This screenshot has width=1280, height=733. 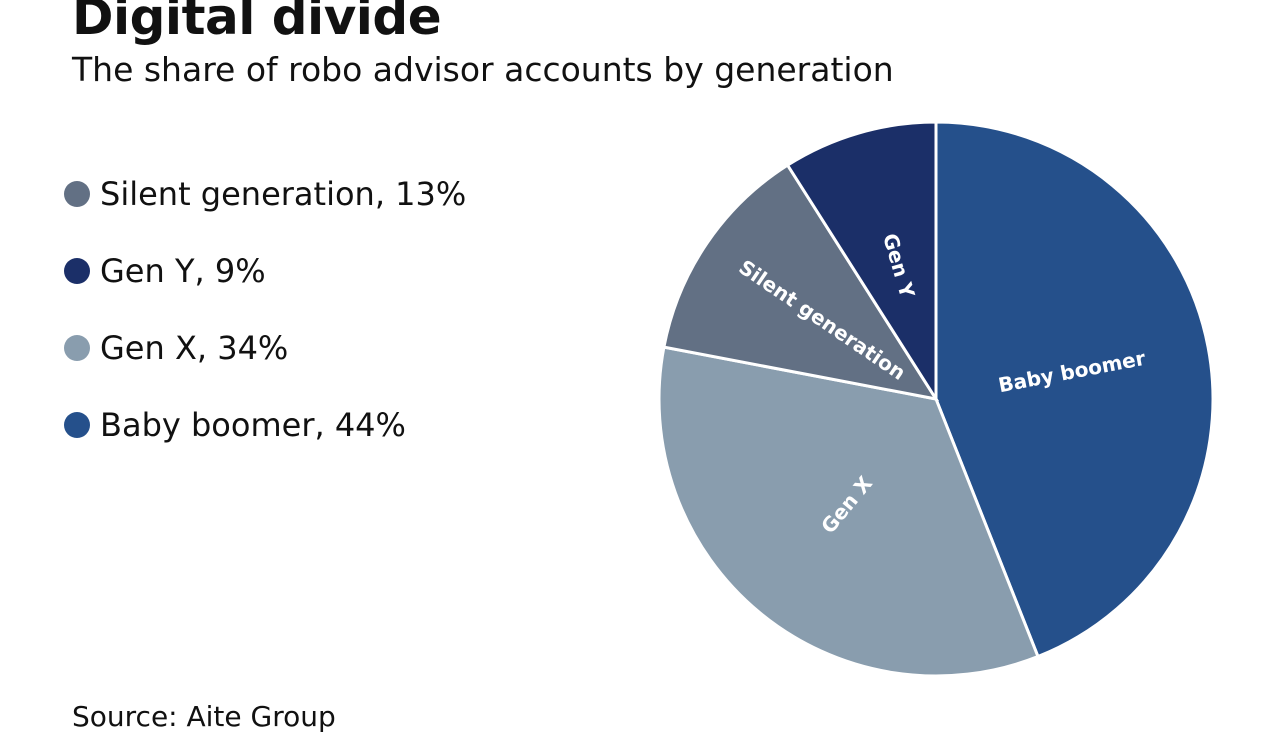 I want to click on pie-slice-gen-y, so click(x=861, y=262).